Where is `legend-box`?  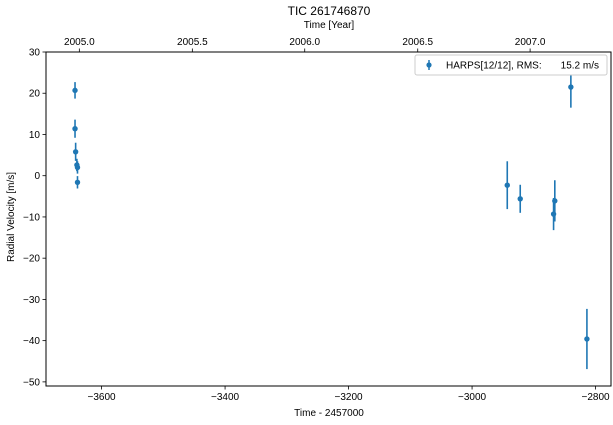 legend-box is located at coordinates (511, 65).